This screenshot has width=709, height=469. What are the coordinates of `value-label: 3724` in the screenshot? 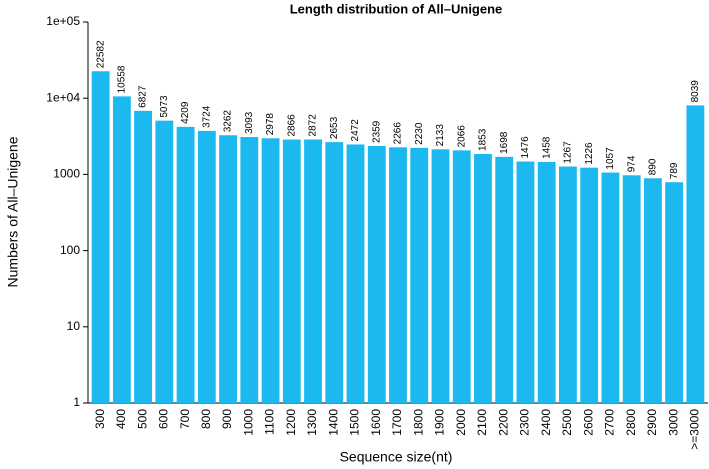 It's located at (206, 116).